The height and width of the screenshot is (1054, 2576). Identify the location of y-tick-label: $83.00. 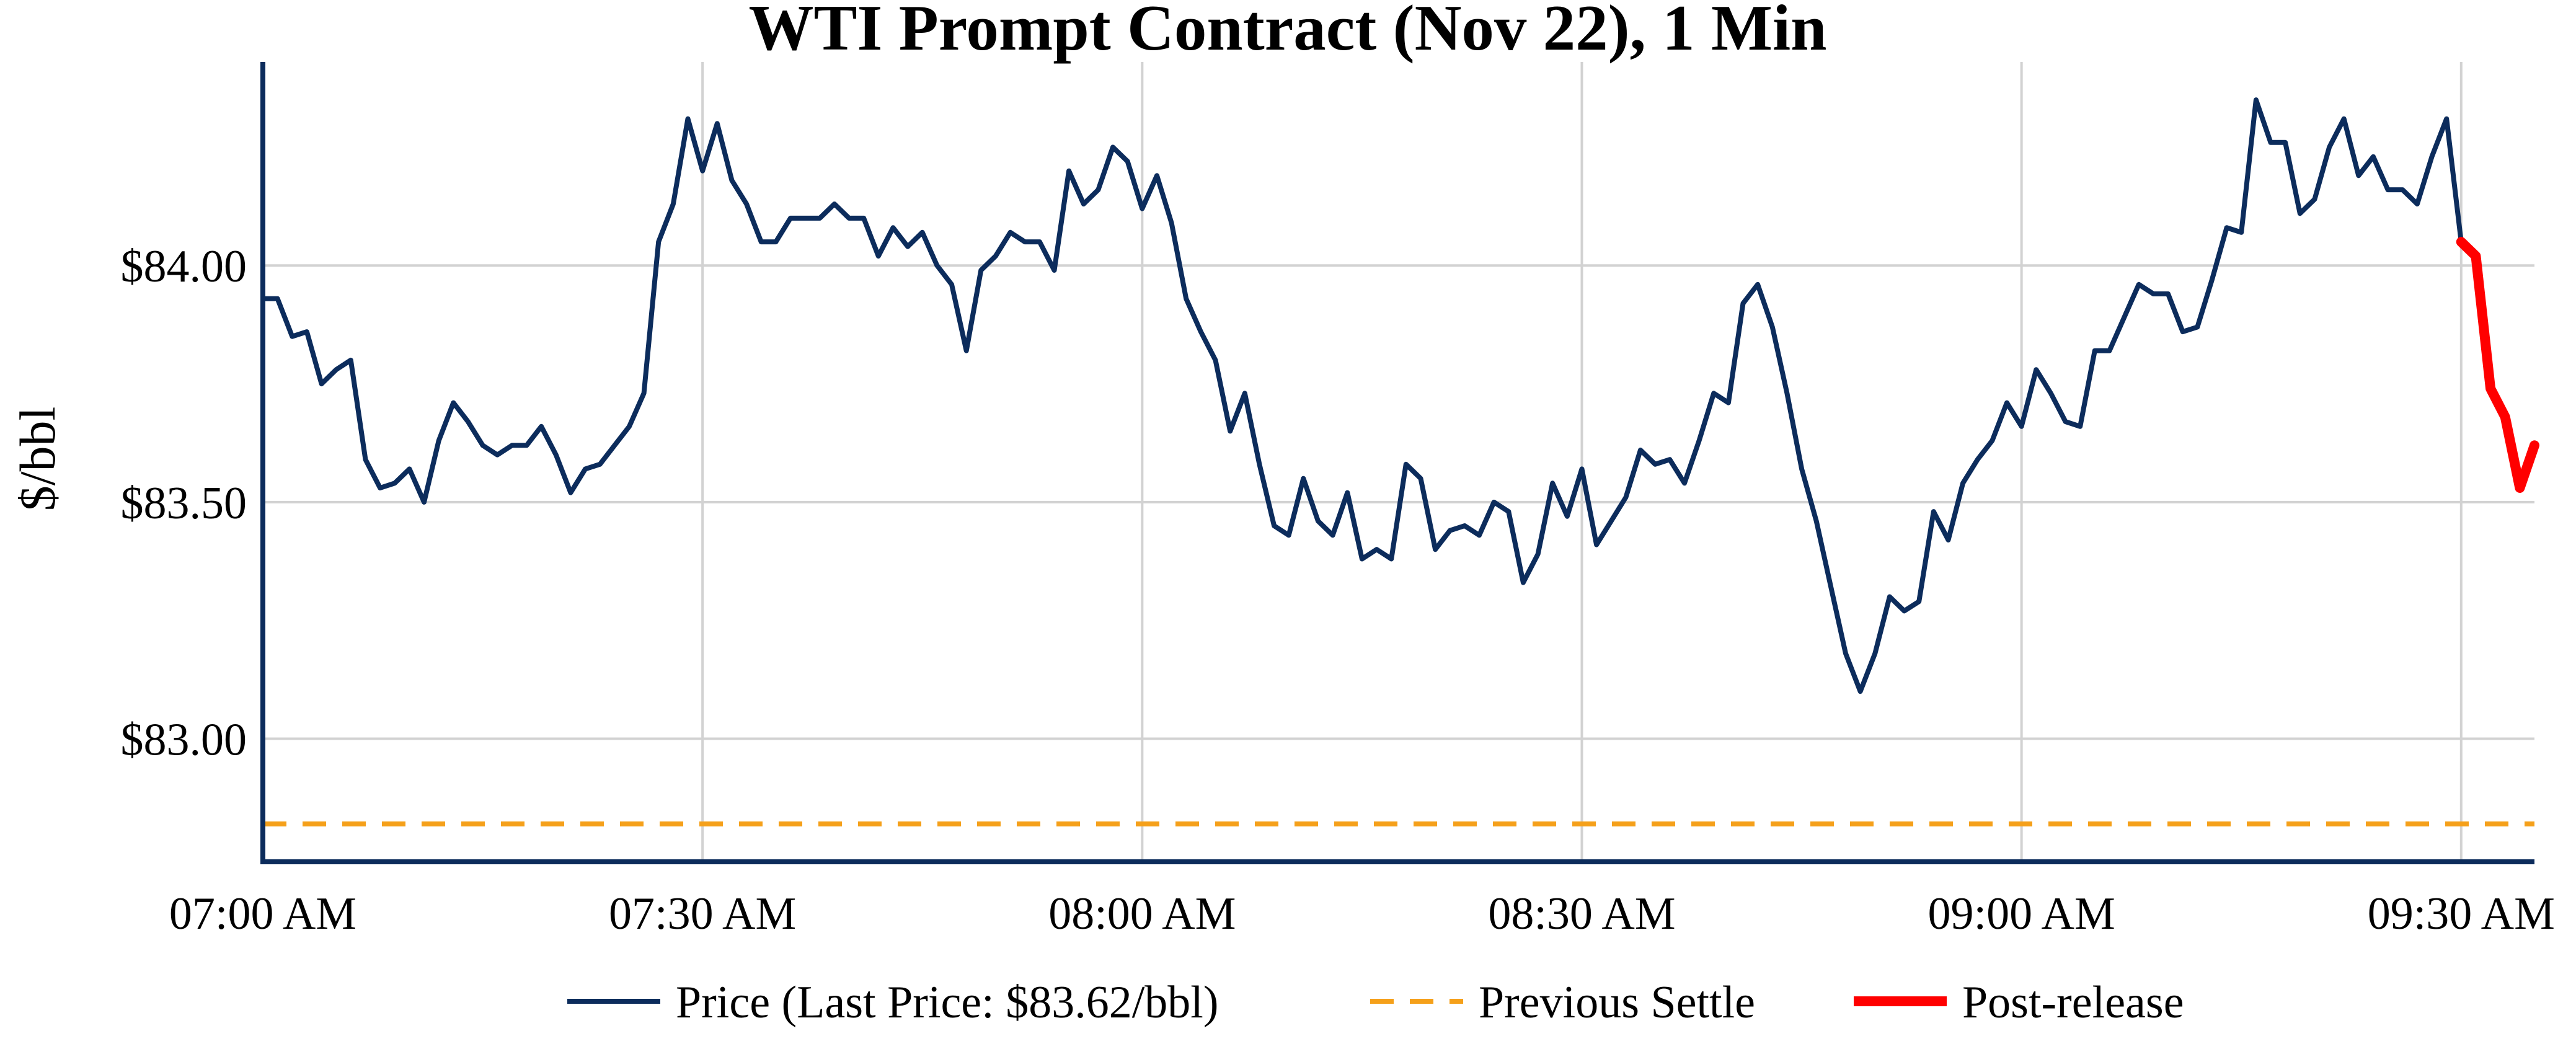
(184, 740).